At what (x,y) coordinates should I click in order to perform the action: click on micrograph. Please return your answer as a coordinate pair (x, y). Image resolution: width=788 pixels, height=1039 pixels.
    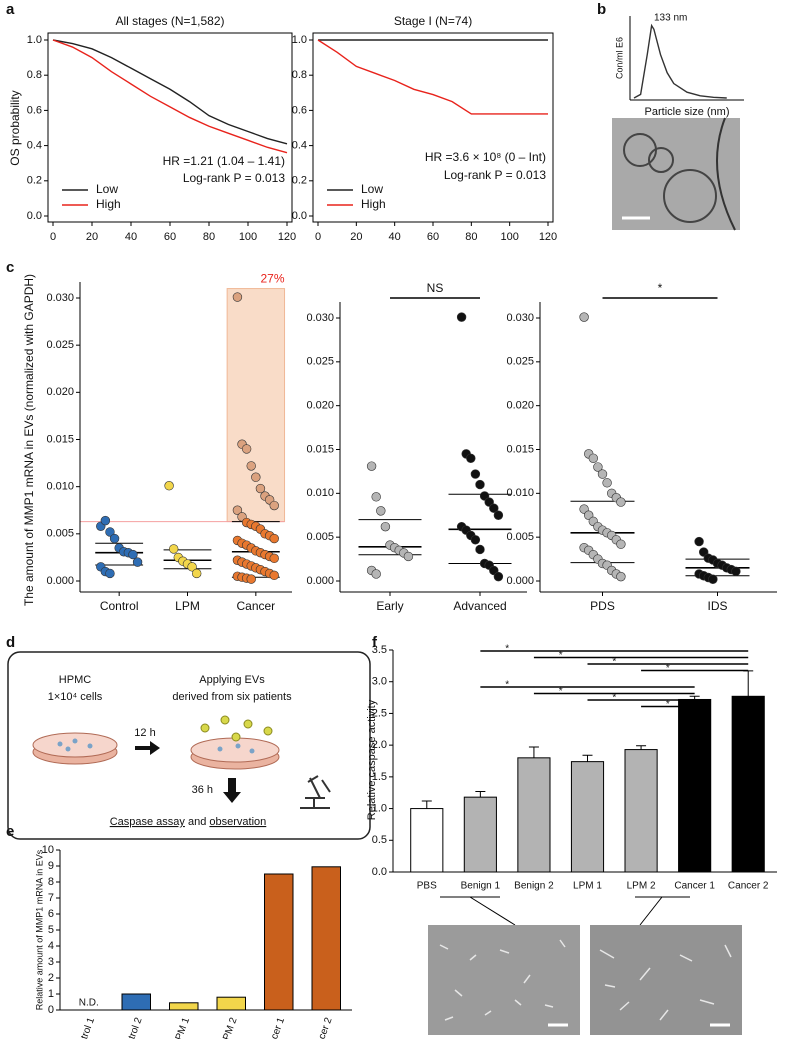
    Looking at the image, I should click on (585, 965).